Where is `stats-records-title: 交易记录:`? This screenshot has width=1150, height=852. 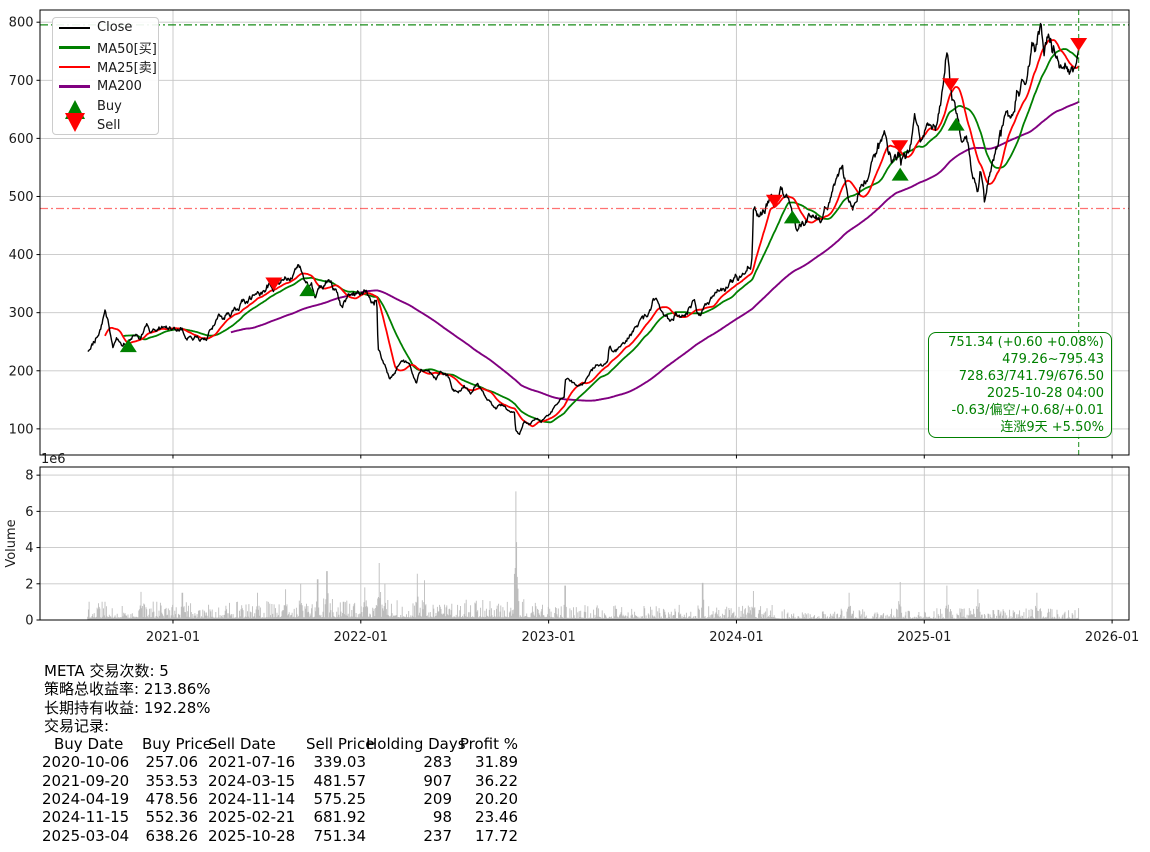
stats-records-title: 交易记录: is located at coordinates (77, 725).